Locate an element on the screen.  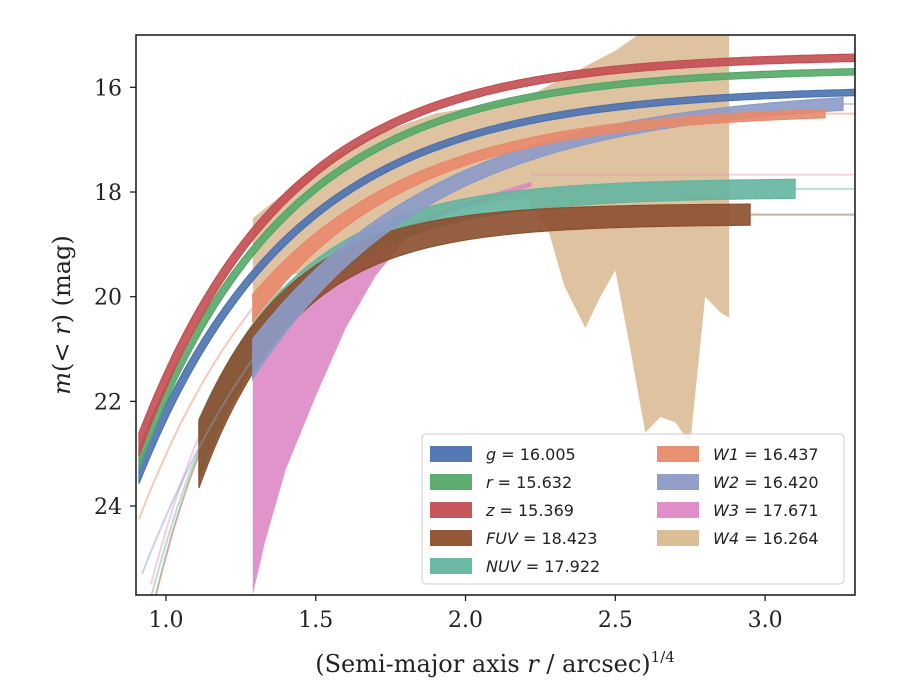
legend-swatch-fuv is located at coordinates (451, 538).